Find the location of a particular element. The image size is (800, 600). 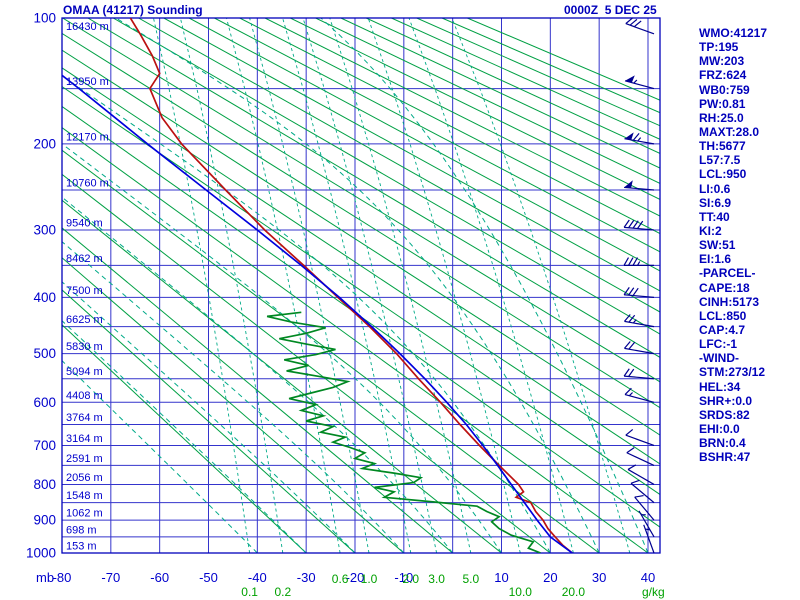

svg-text: 300 is located at coordinates (44, 229).